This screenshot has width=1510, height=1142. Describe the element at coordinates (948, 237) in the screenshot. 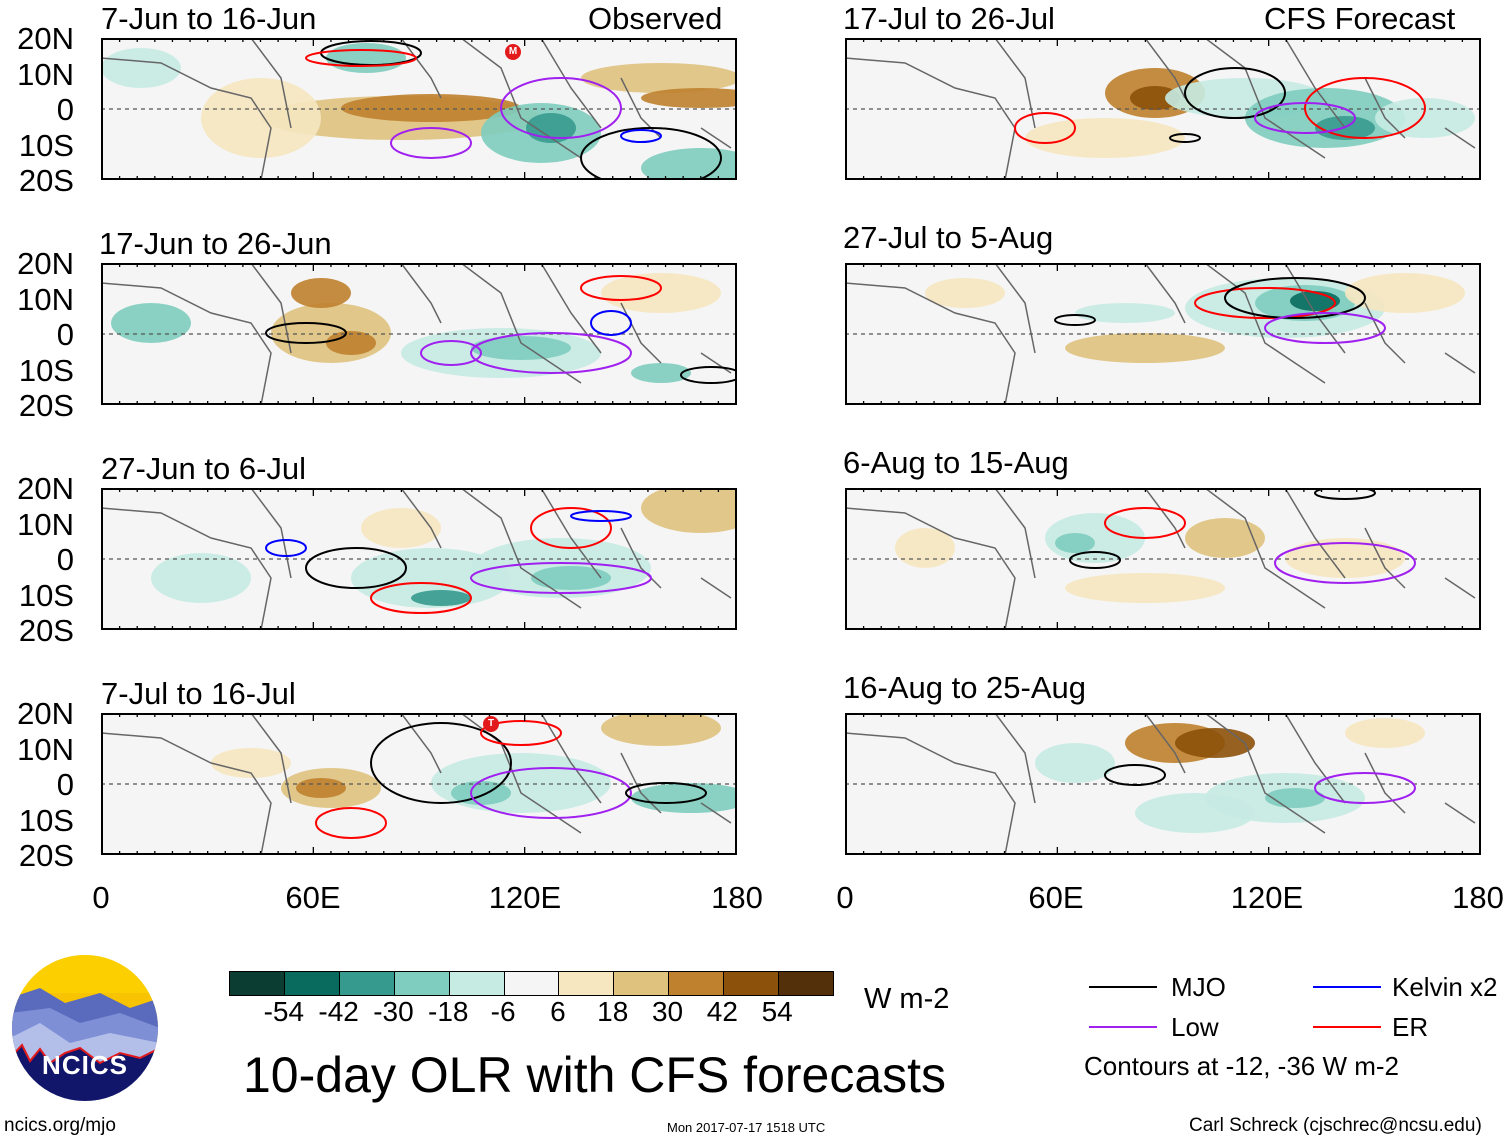

I see `panel-title: 27-Jul to 5-Aug` at that location.